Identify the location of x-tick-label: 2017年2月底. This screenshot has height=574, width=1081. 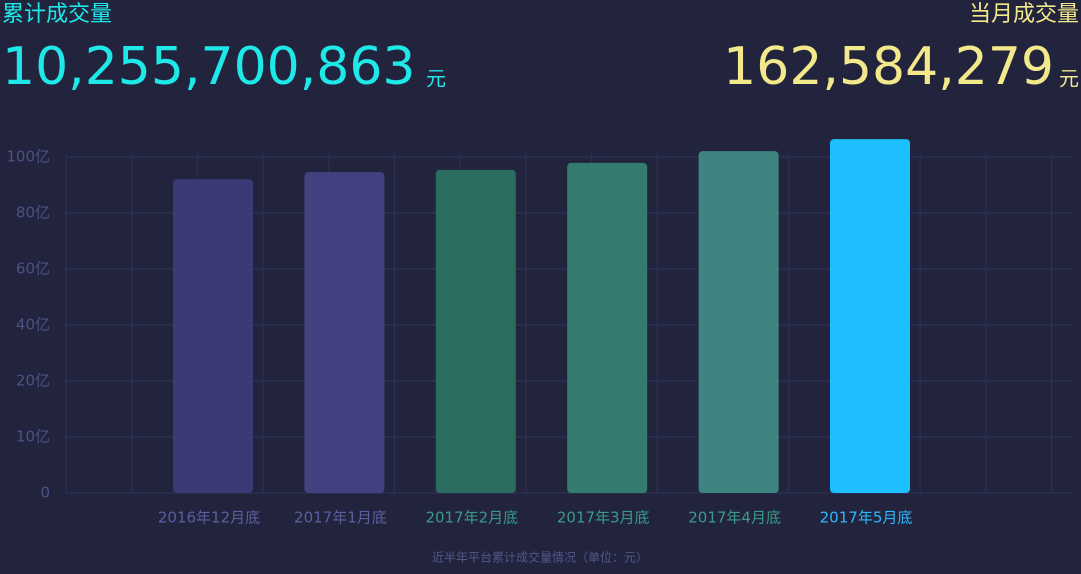
(471, 518).